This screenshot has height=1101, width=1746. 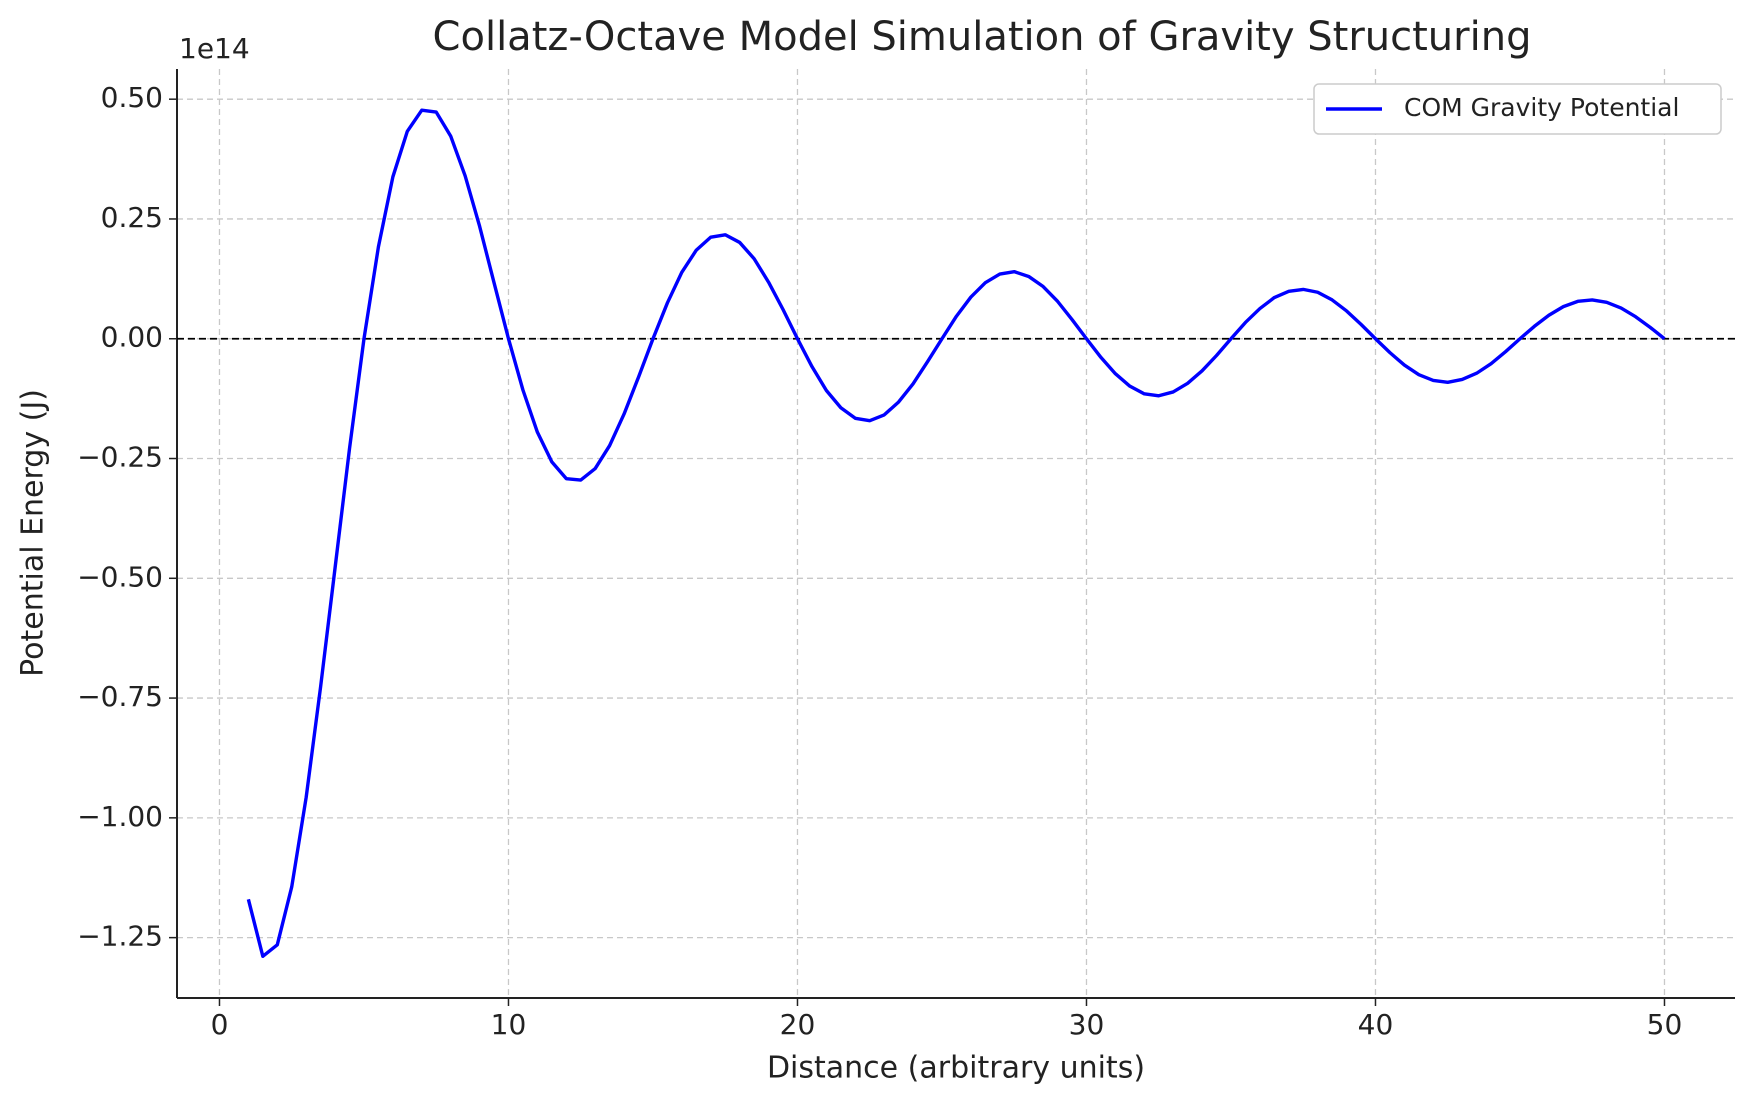 What do you see at coordinates (120, 816) in the screenshot?
I see `y-tick-label: −1.00` at bounding box center [120, 816].